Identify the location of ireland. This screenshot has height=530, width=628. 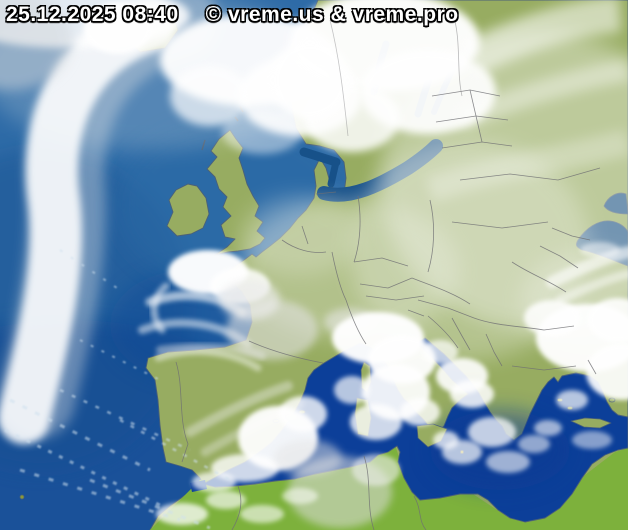
(188, 210).